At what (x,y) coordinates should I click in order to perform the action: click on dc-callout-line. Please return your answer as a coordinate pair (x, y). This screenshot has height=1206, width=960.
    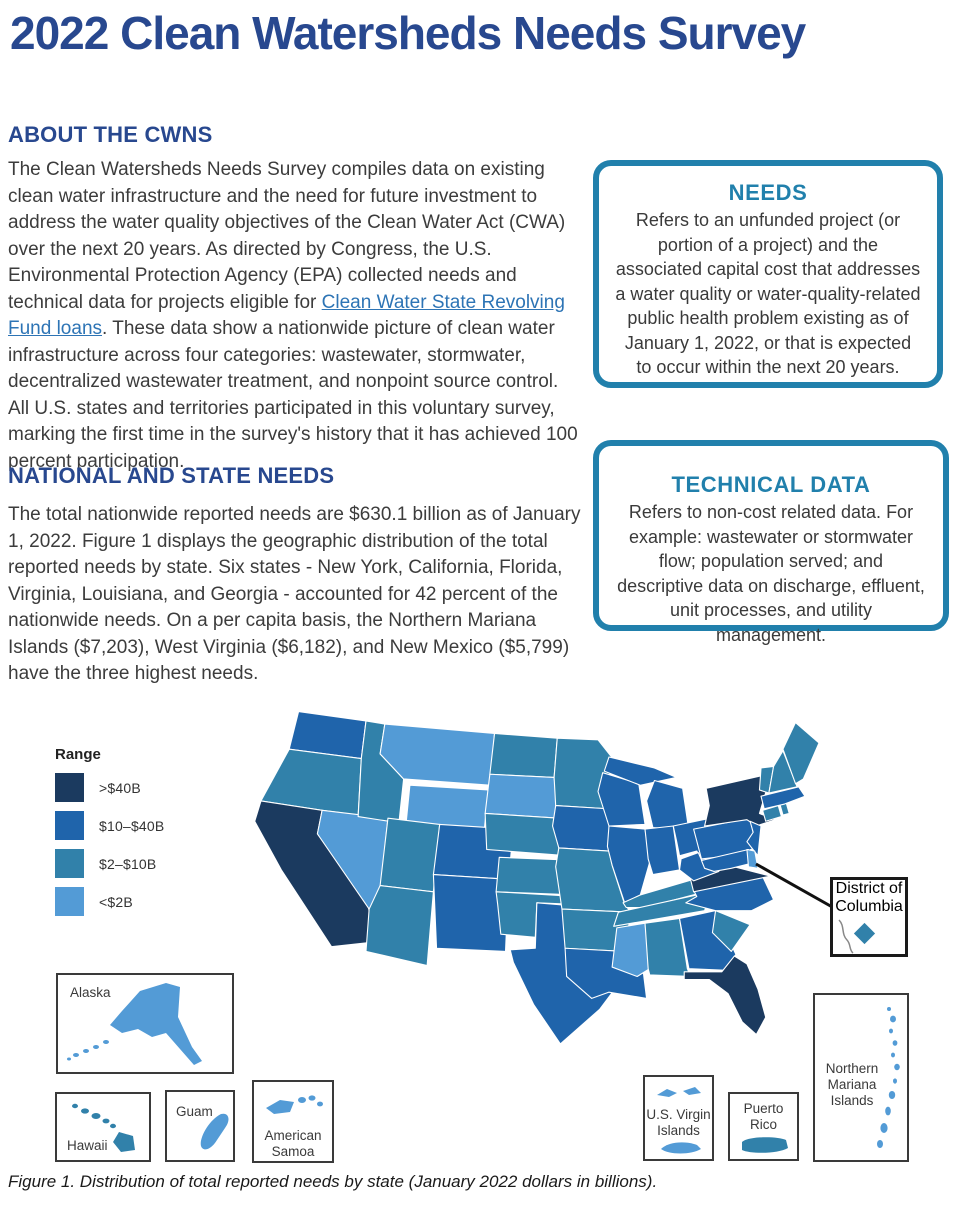
    Looking at the image, I should click on (795, 886).